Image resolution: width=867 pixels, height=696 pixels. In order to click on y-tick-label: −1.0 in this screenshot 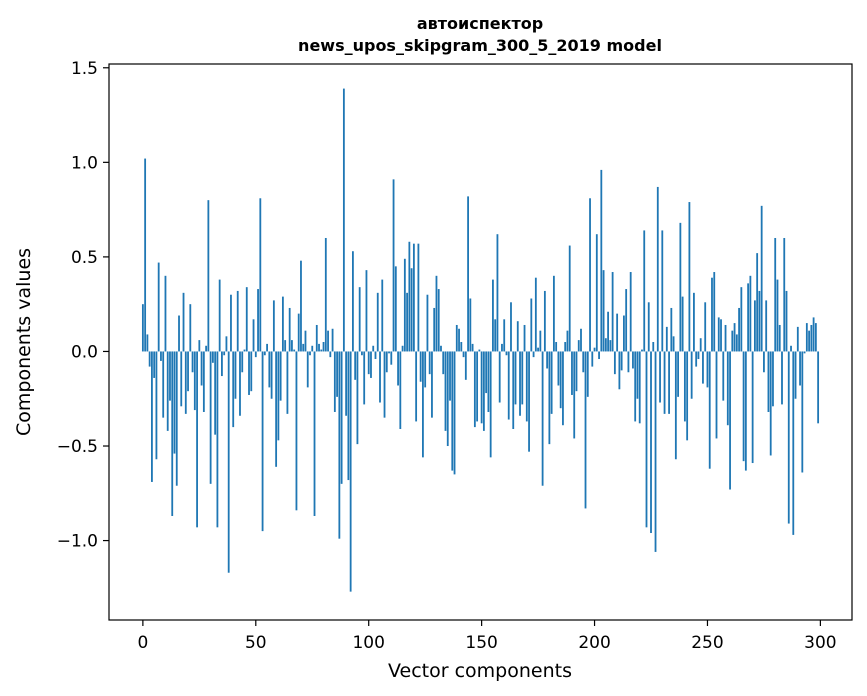, I will do `click(77, 542)`.